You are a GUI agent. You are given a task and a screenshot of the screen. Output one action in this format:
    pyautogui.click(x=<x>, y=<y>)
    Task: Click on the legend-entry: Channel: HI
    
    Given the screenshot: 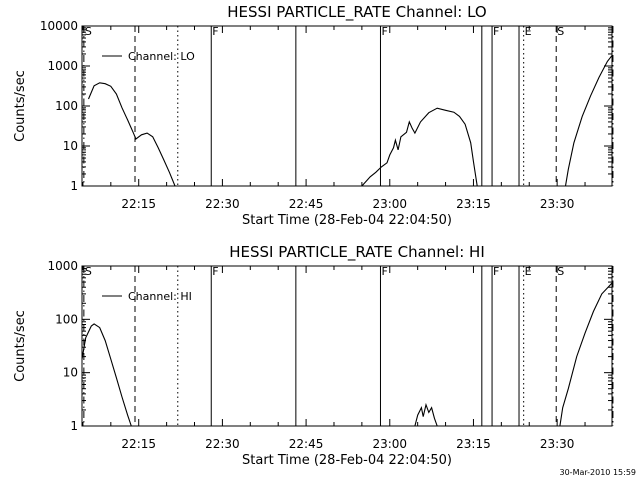 What is the action you would take?
    pyautogui.click(x=160, y=296)
    